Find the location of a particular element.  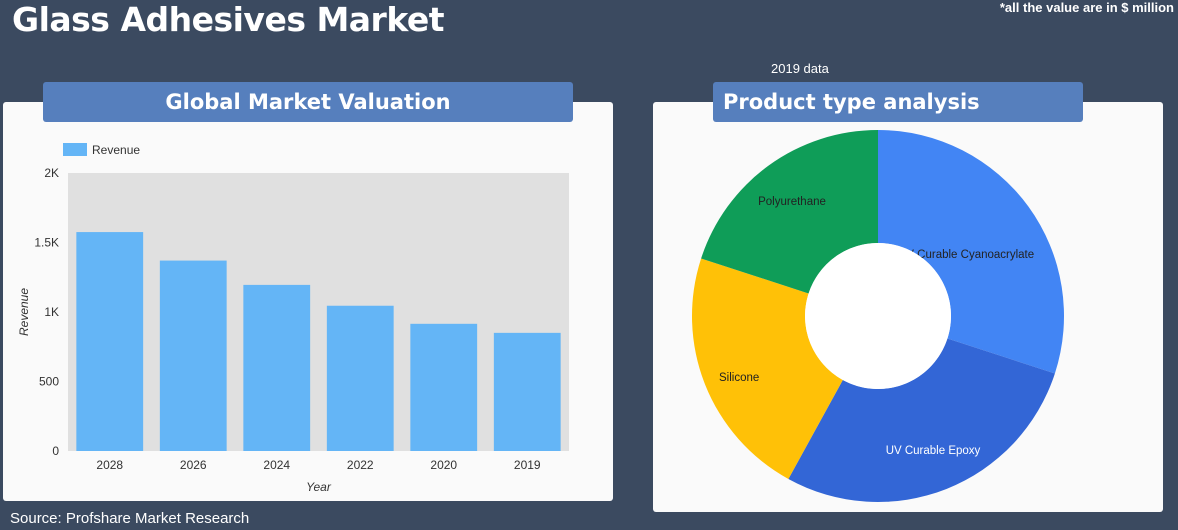

market-valuation-banner: Global Market Valuation is located at coordinates (308, 102).